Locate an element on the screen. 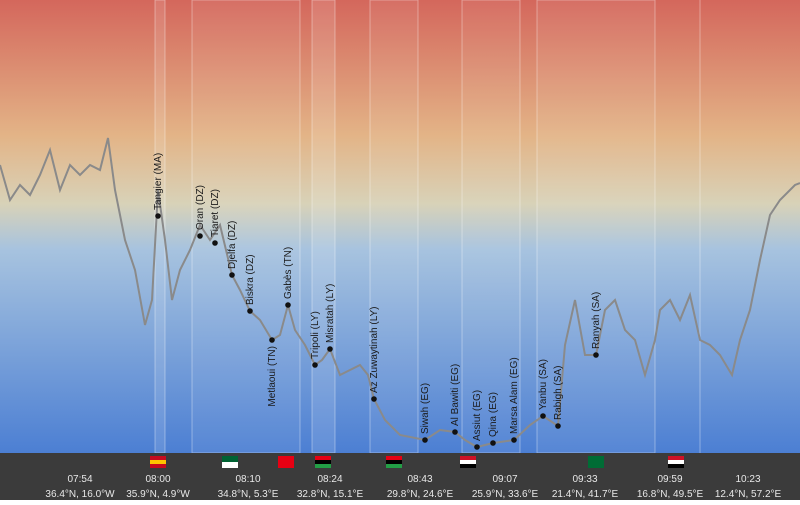 This screenshot has height=505, width=800. city-label: Az Zuwaytinah (LY) is located at coordinates (374, 349).